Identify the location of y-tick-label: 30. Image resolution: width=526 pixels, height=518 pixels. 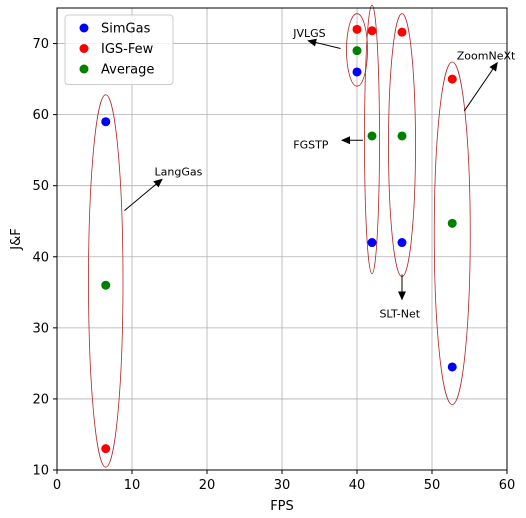
(40, 328).